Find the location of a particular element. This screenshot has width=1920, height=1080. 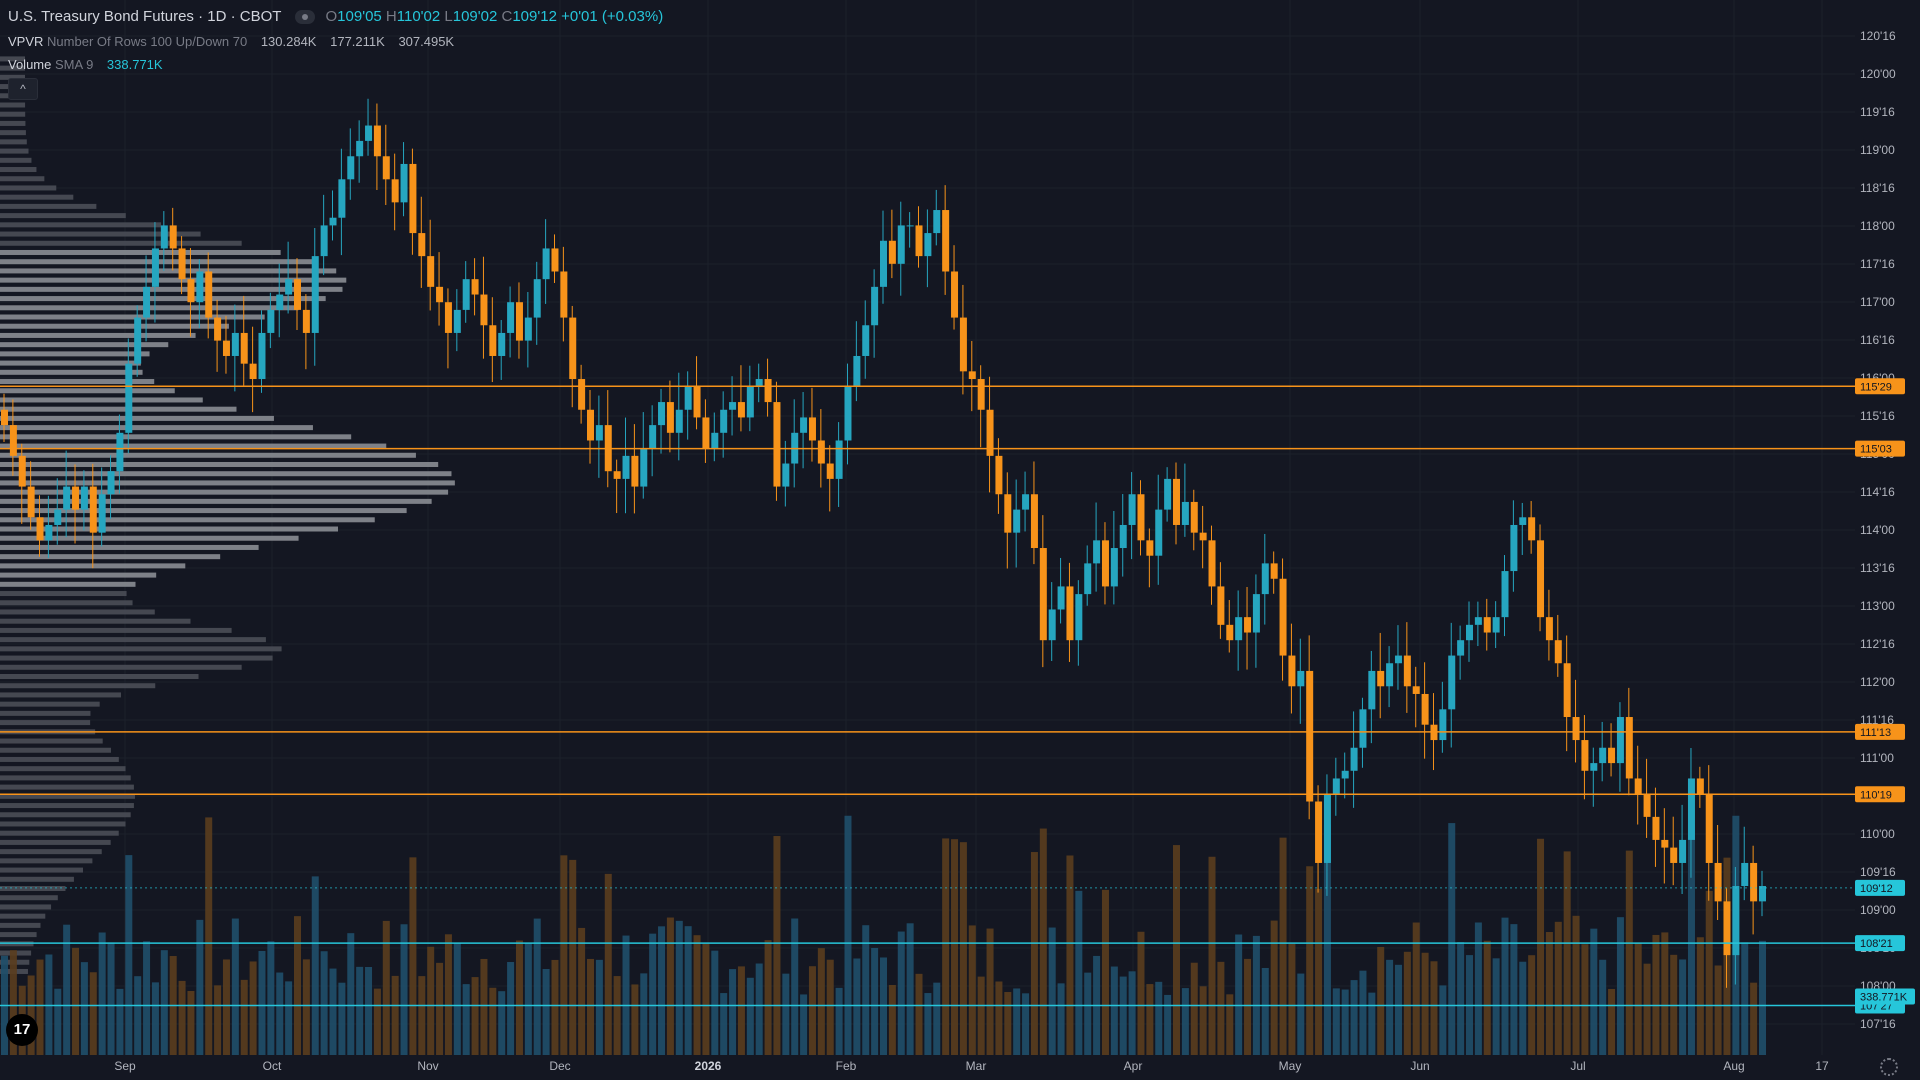

price-level-label: 111'13 is located at coordinates (1875, 733).